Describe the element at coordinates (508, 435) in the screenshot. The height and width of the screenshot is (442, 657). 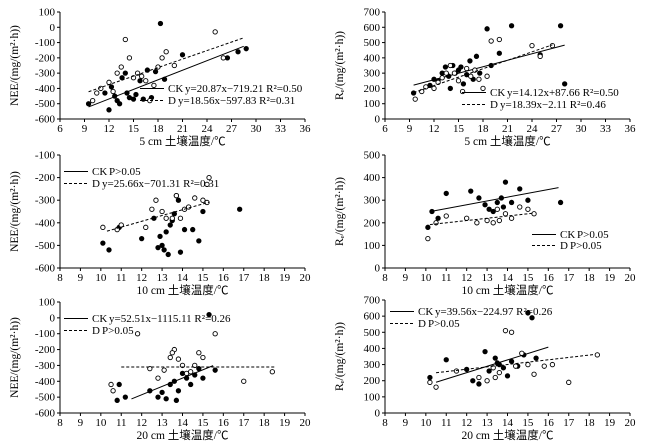
I see `x-axis-label: 20 cm 土壤温度/℃` at that location.